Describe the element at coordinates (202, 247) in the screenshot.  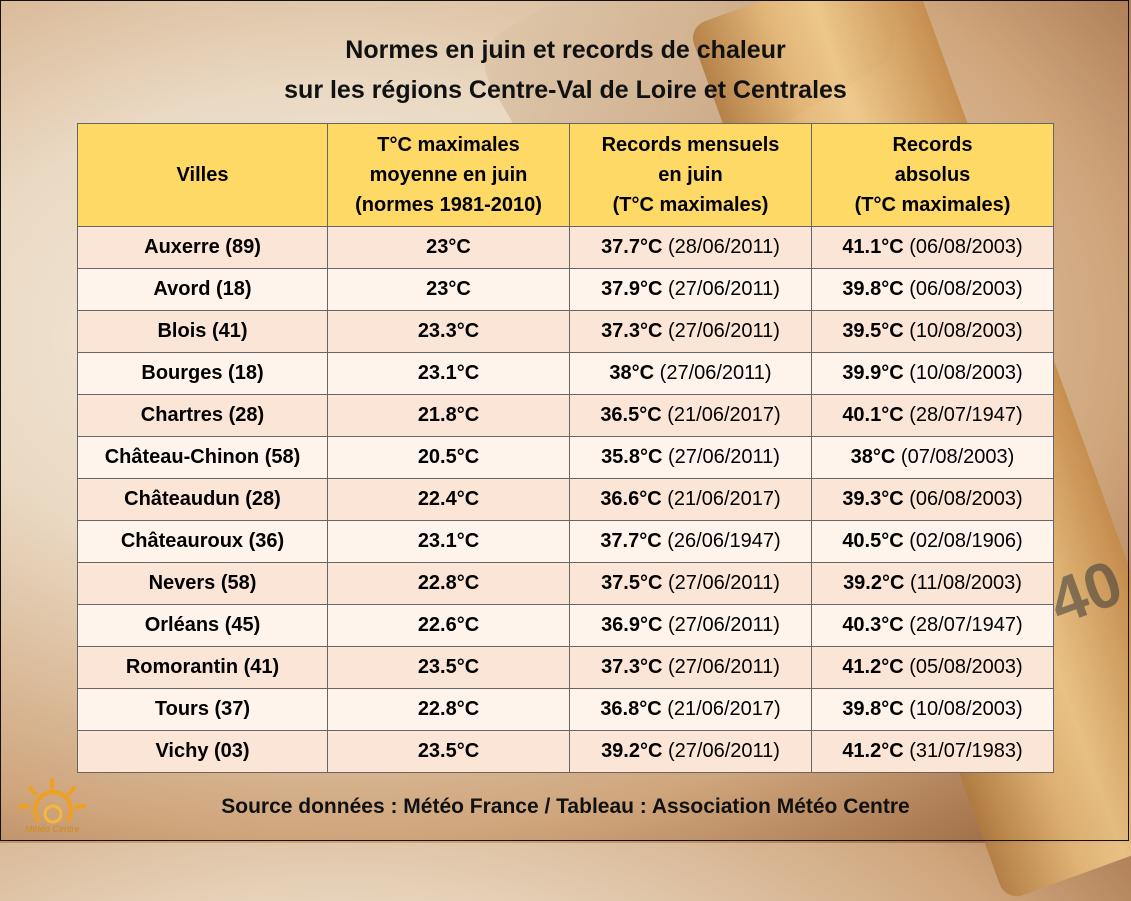
I see `city-cell: Auxerre (89)` at that location.